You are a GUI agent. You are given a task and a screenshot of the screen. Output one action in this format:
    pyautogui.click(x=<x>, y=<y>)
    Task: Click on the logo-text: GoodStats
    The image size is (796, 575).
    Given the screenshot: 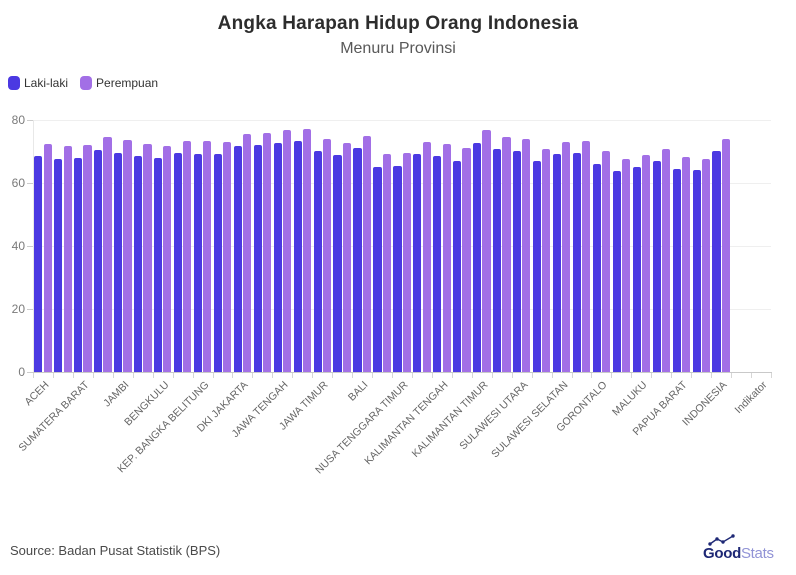 What is the action you would take?
    pyautogui.click(x=738, y=553)
    